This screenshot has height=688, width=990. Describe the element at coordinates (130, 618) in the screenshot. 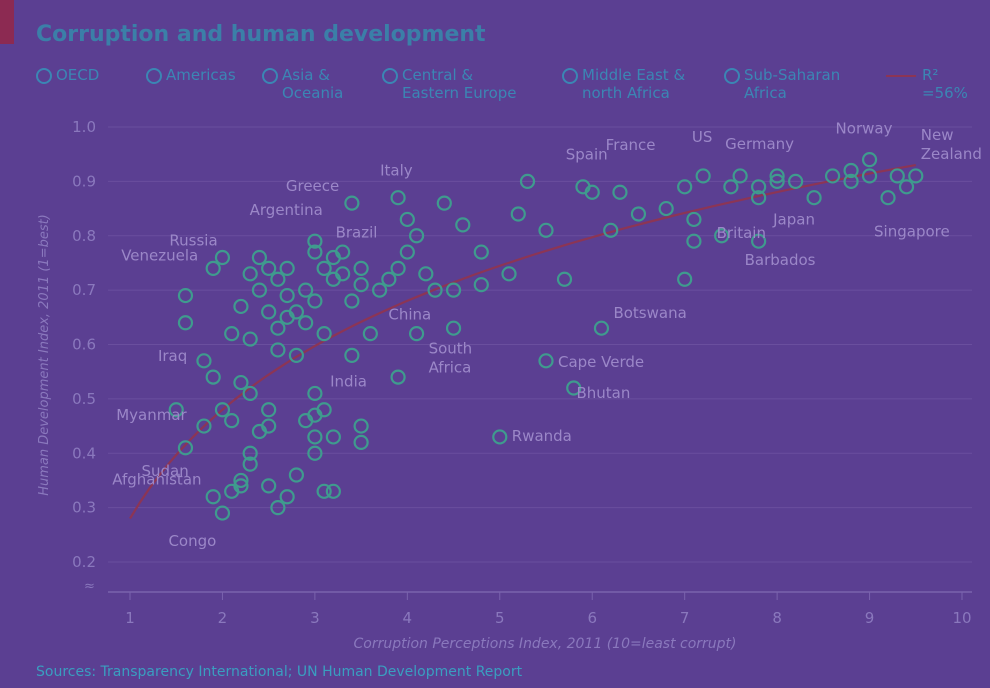

I see `x-tick-label: 1` at that location.